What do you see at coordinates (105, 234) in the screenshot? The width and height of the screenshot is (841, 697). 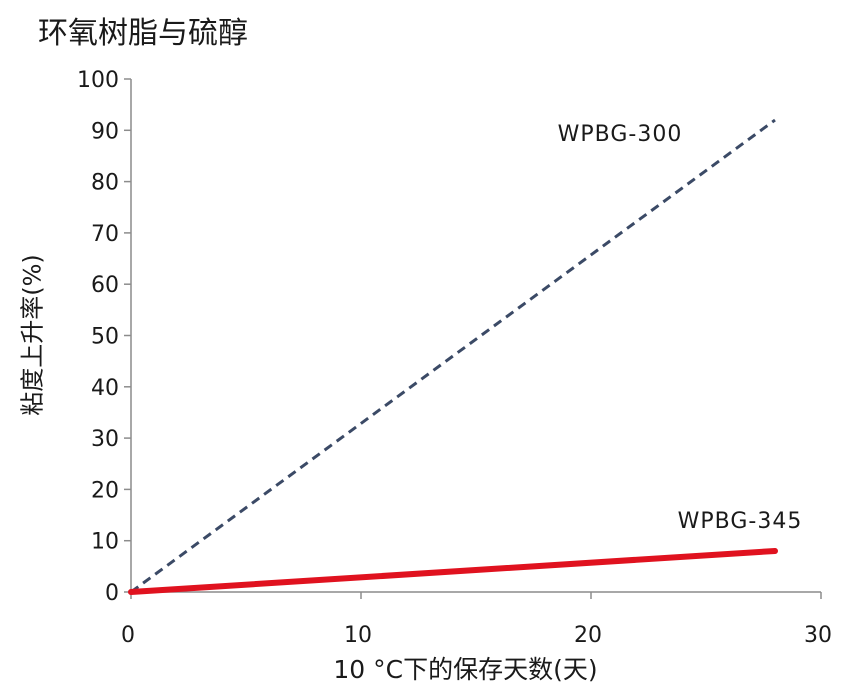 I see `y-tick-label: 70` at bounding box center [105, 234].